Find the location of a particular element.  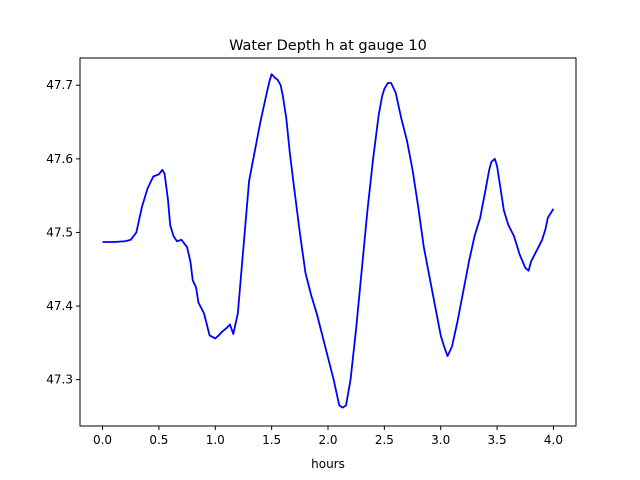

x-tick-label: 0.0 is located at coordinates (102, 440).